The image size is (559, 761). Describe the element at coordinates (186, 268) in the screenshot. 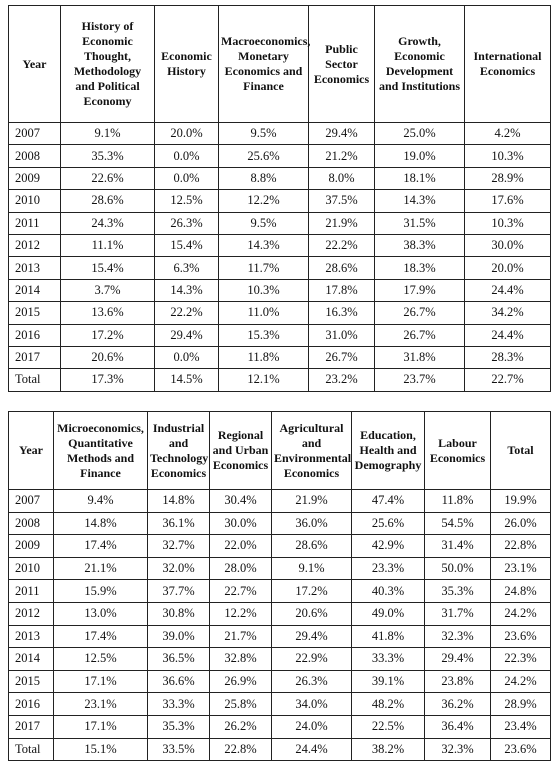

I see `value-cell: 6.3%` at that location.